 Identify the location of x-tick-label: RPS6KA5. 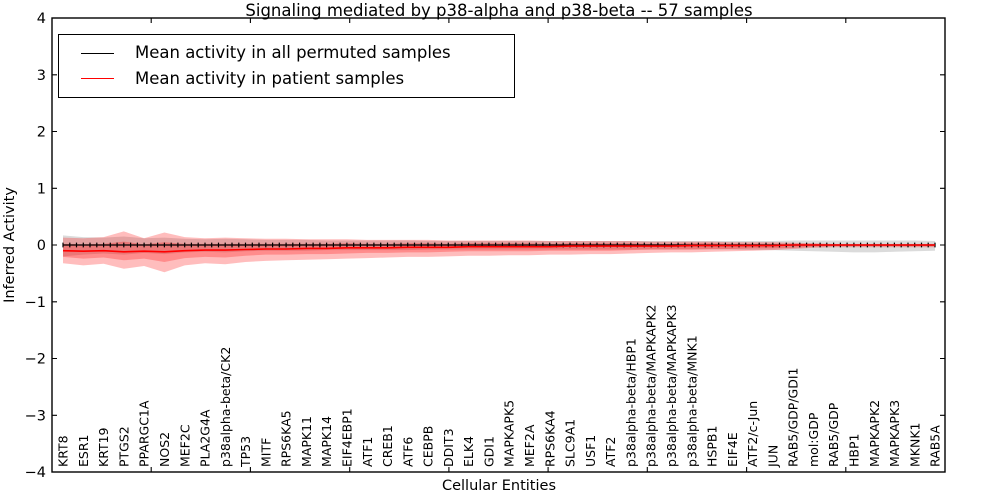
(286, 438).